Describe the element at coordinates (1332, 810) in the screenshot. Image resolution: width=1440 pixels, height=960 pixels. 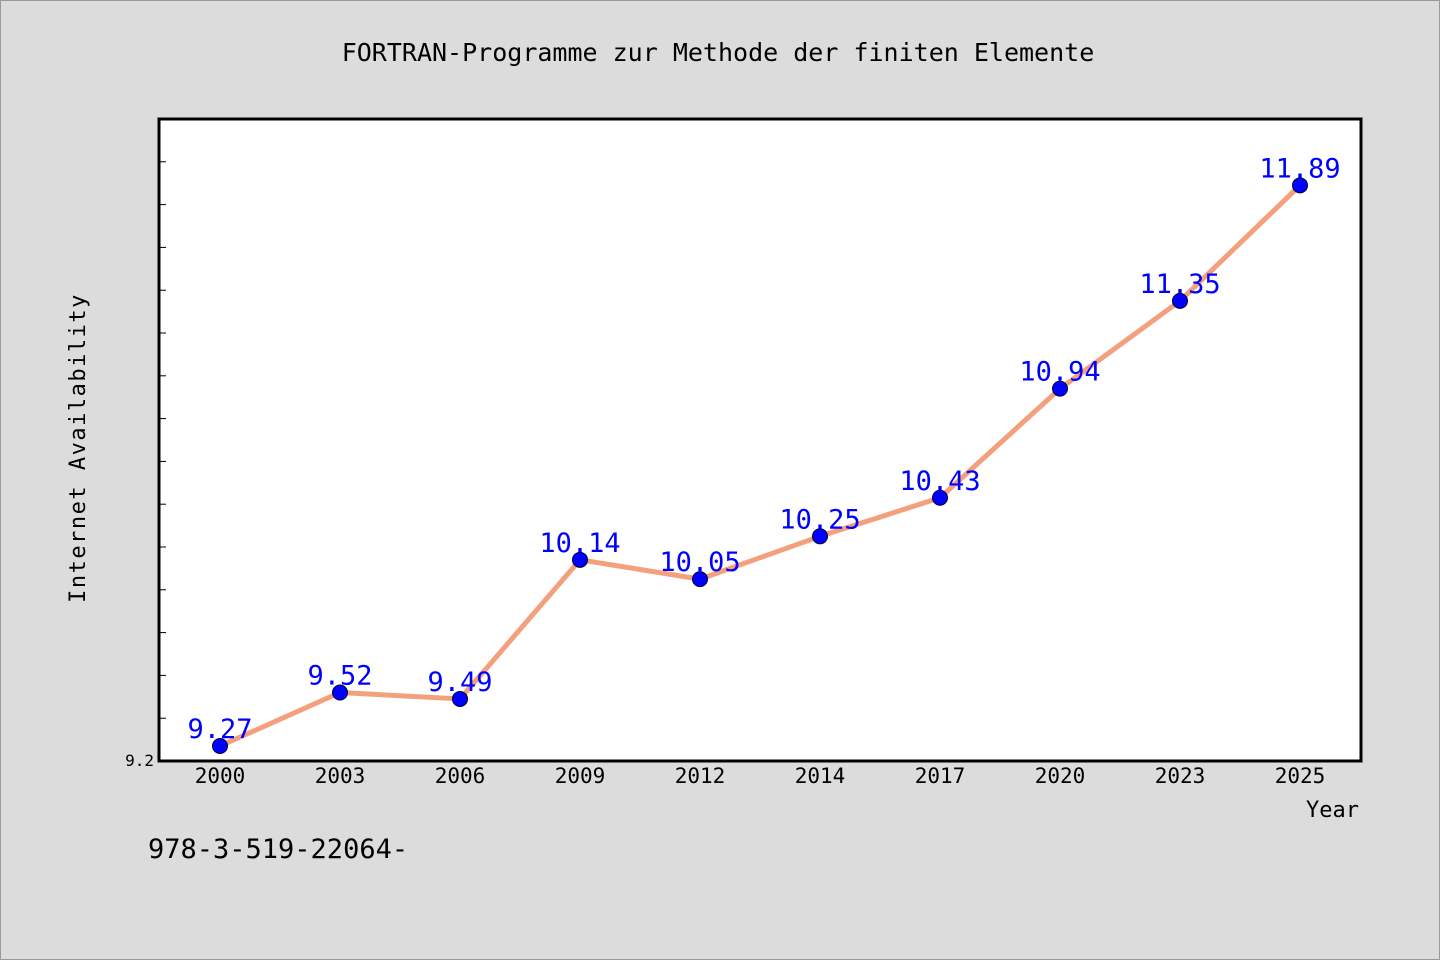
I see `x-axis-label: Year` at that location.